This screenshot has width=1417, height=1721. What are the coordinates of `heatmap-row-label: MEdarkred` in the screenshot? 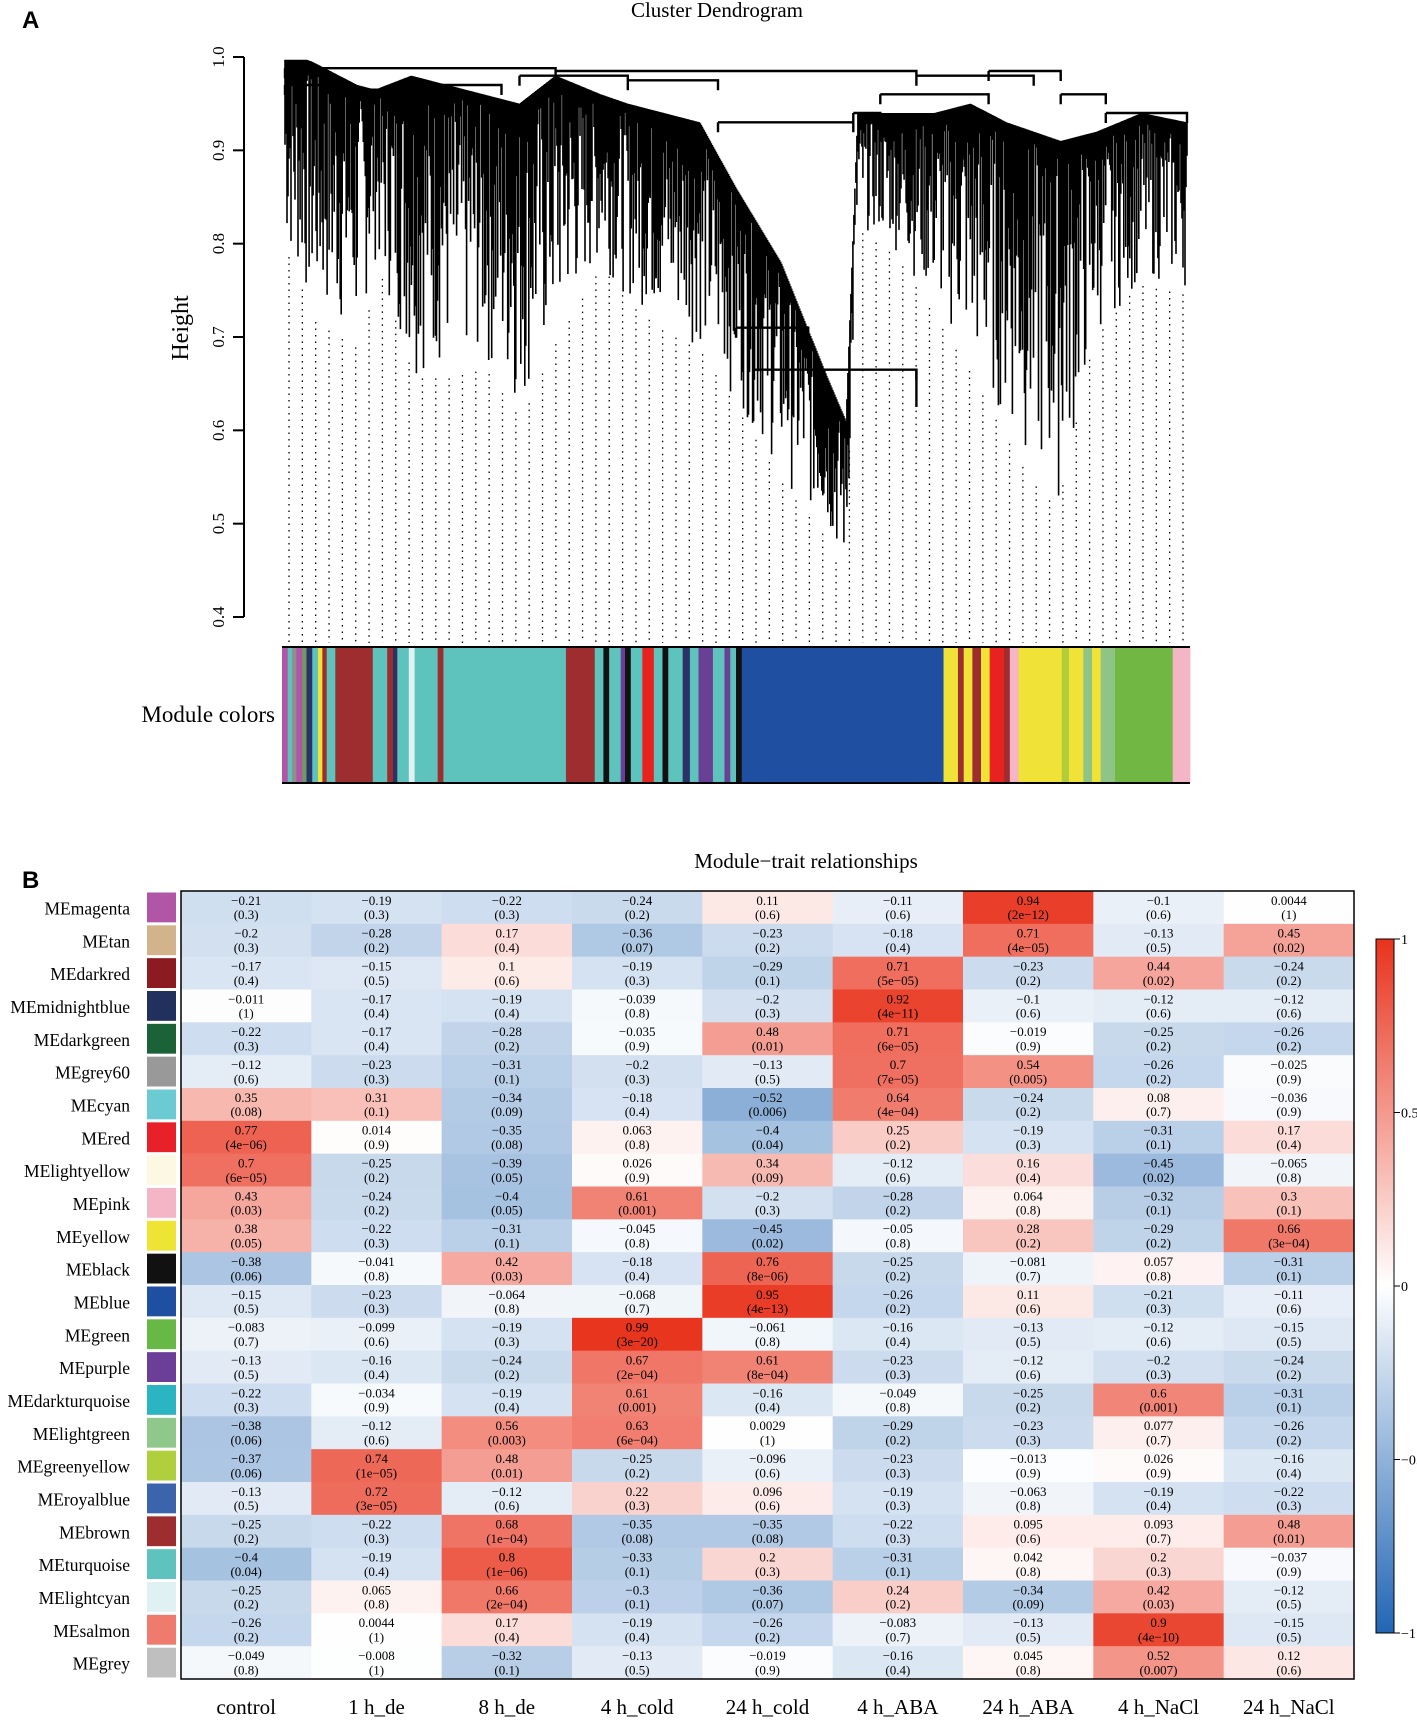 It's located at (90, 974).